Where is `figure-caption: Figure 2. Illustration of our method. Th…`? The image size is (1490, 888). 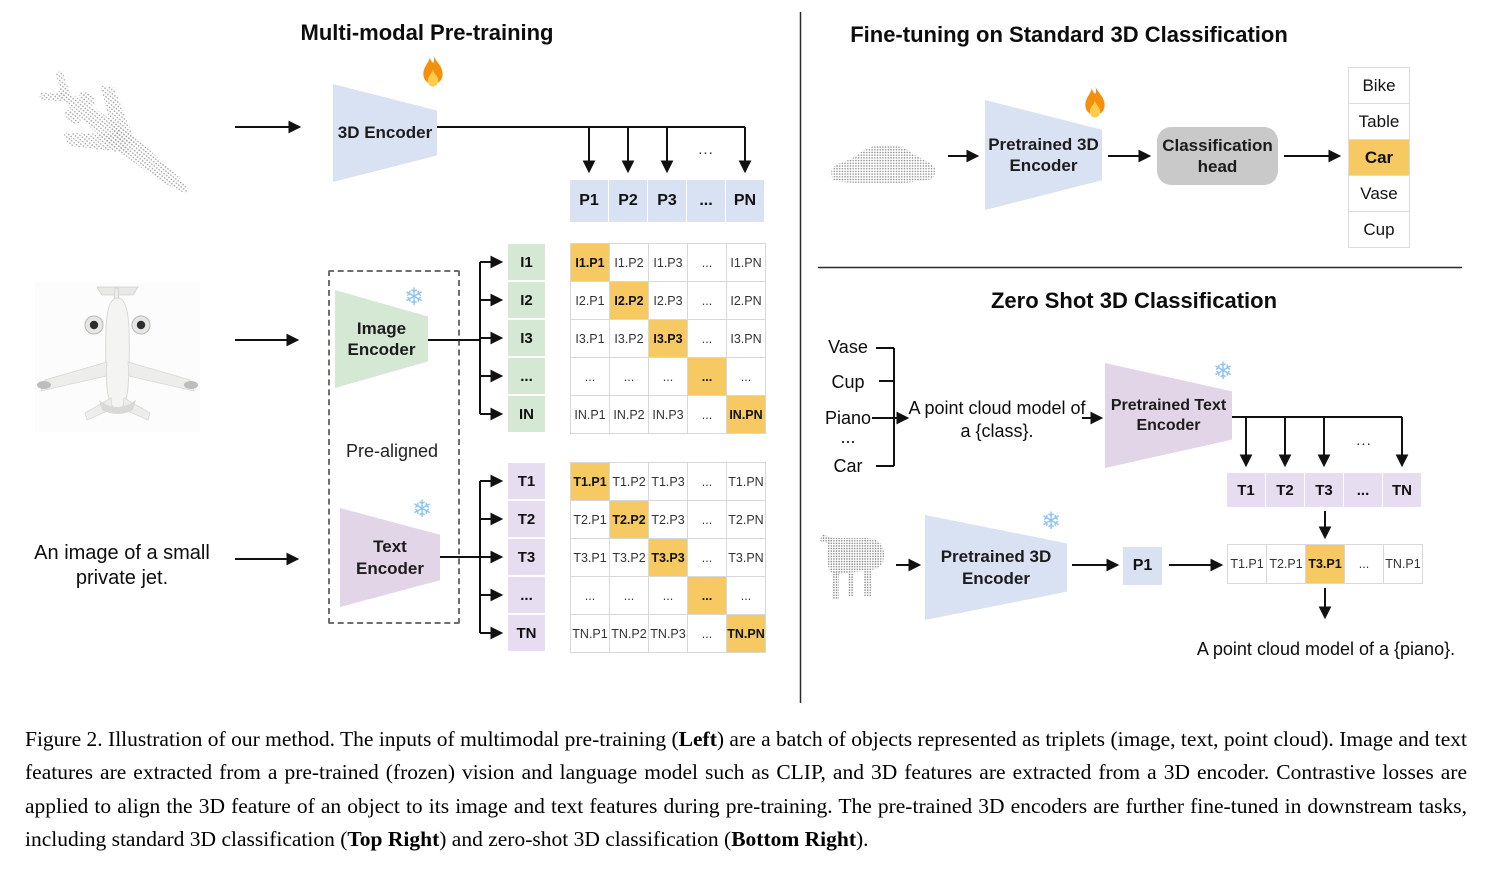 figure-caption: Figure 2. Illustration of our method. Th… is located at coordinates (746, 790).